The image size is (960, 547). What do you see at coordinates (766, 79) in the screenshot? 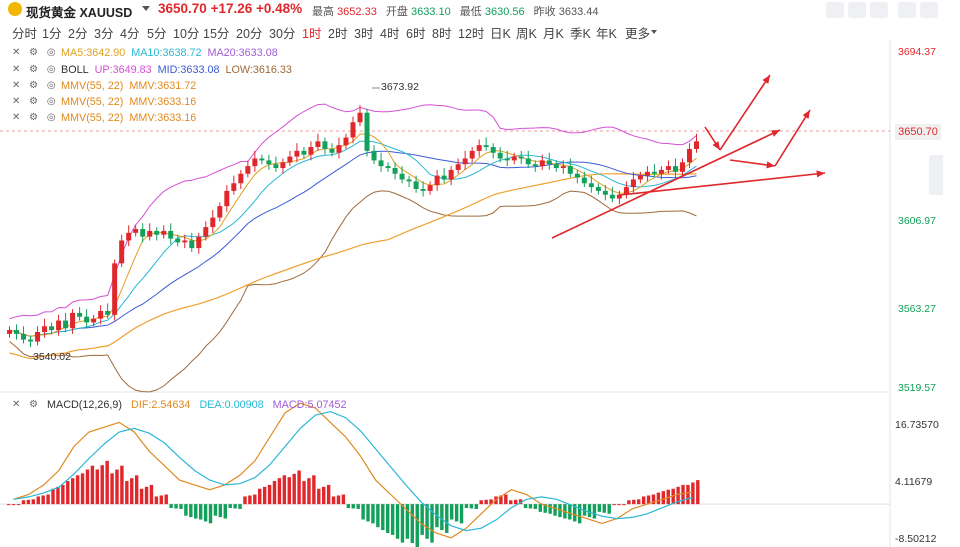
I see `arrow-up-1-head` at bounding box center [766, 79].